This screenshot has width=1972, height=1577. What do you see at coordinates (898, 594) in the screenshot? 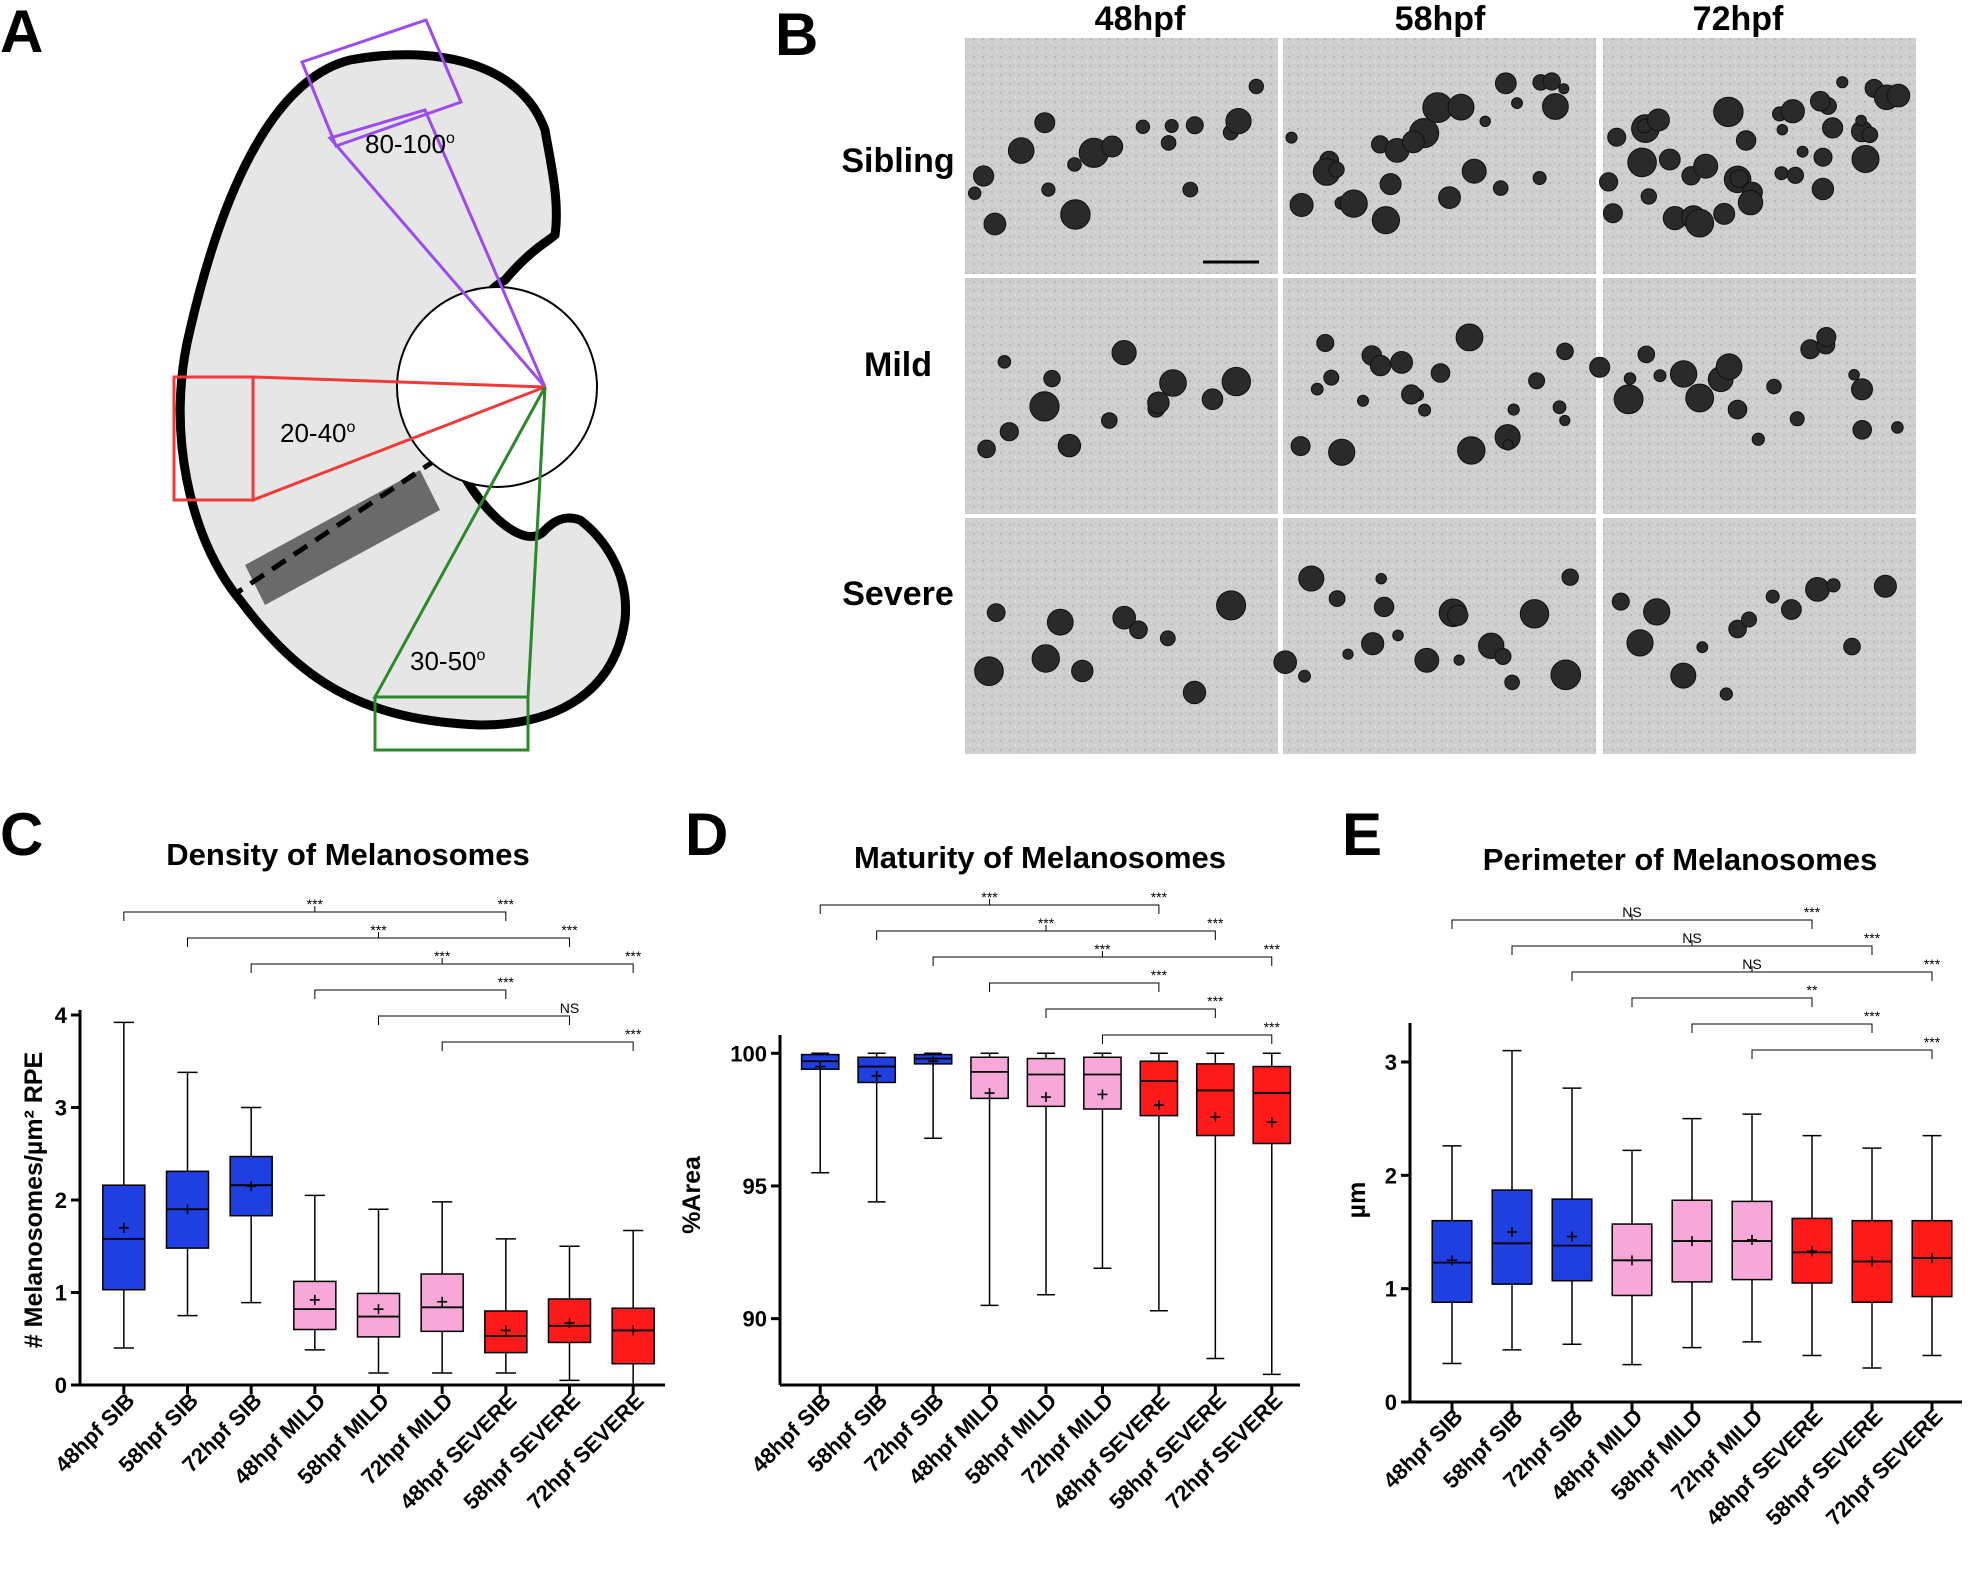
I see `row-label-severe: Severe` at bounding box center [898, 594].